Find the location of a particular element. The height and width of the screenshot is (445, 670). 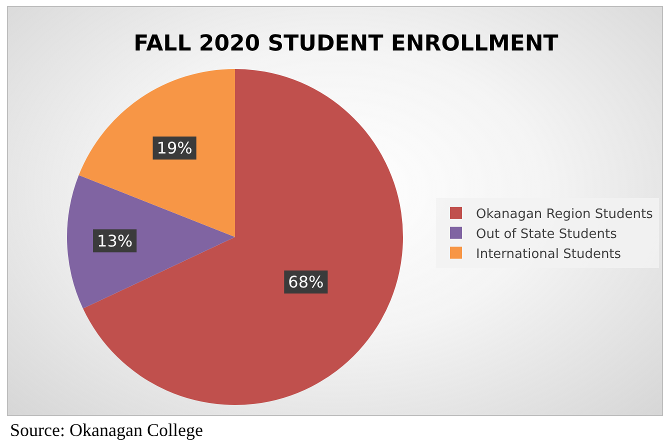

pie-slice is located at coordinates (151, 242).